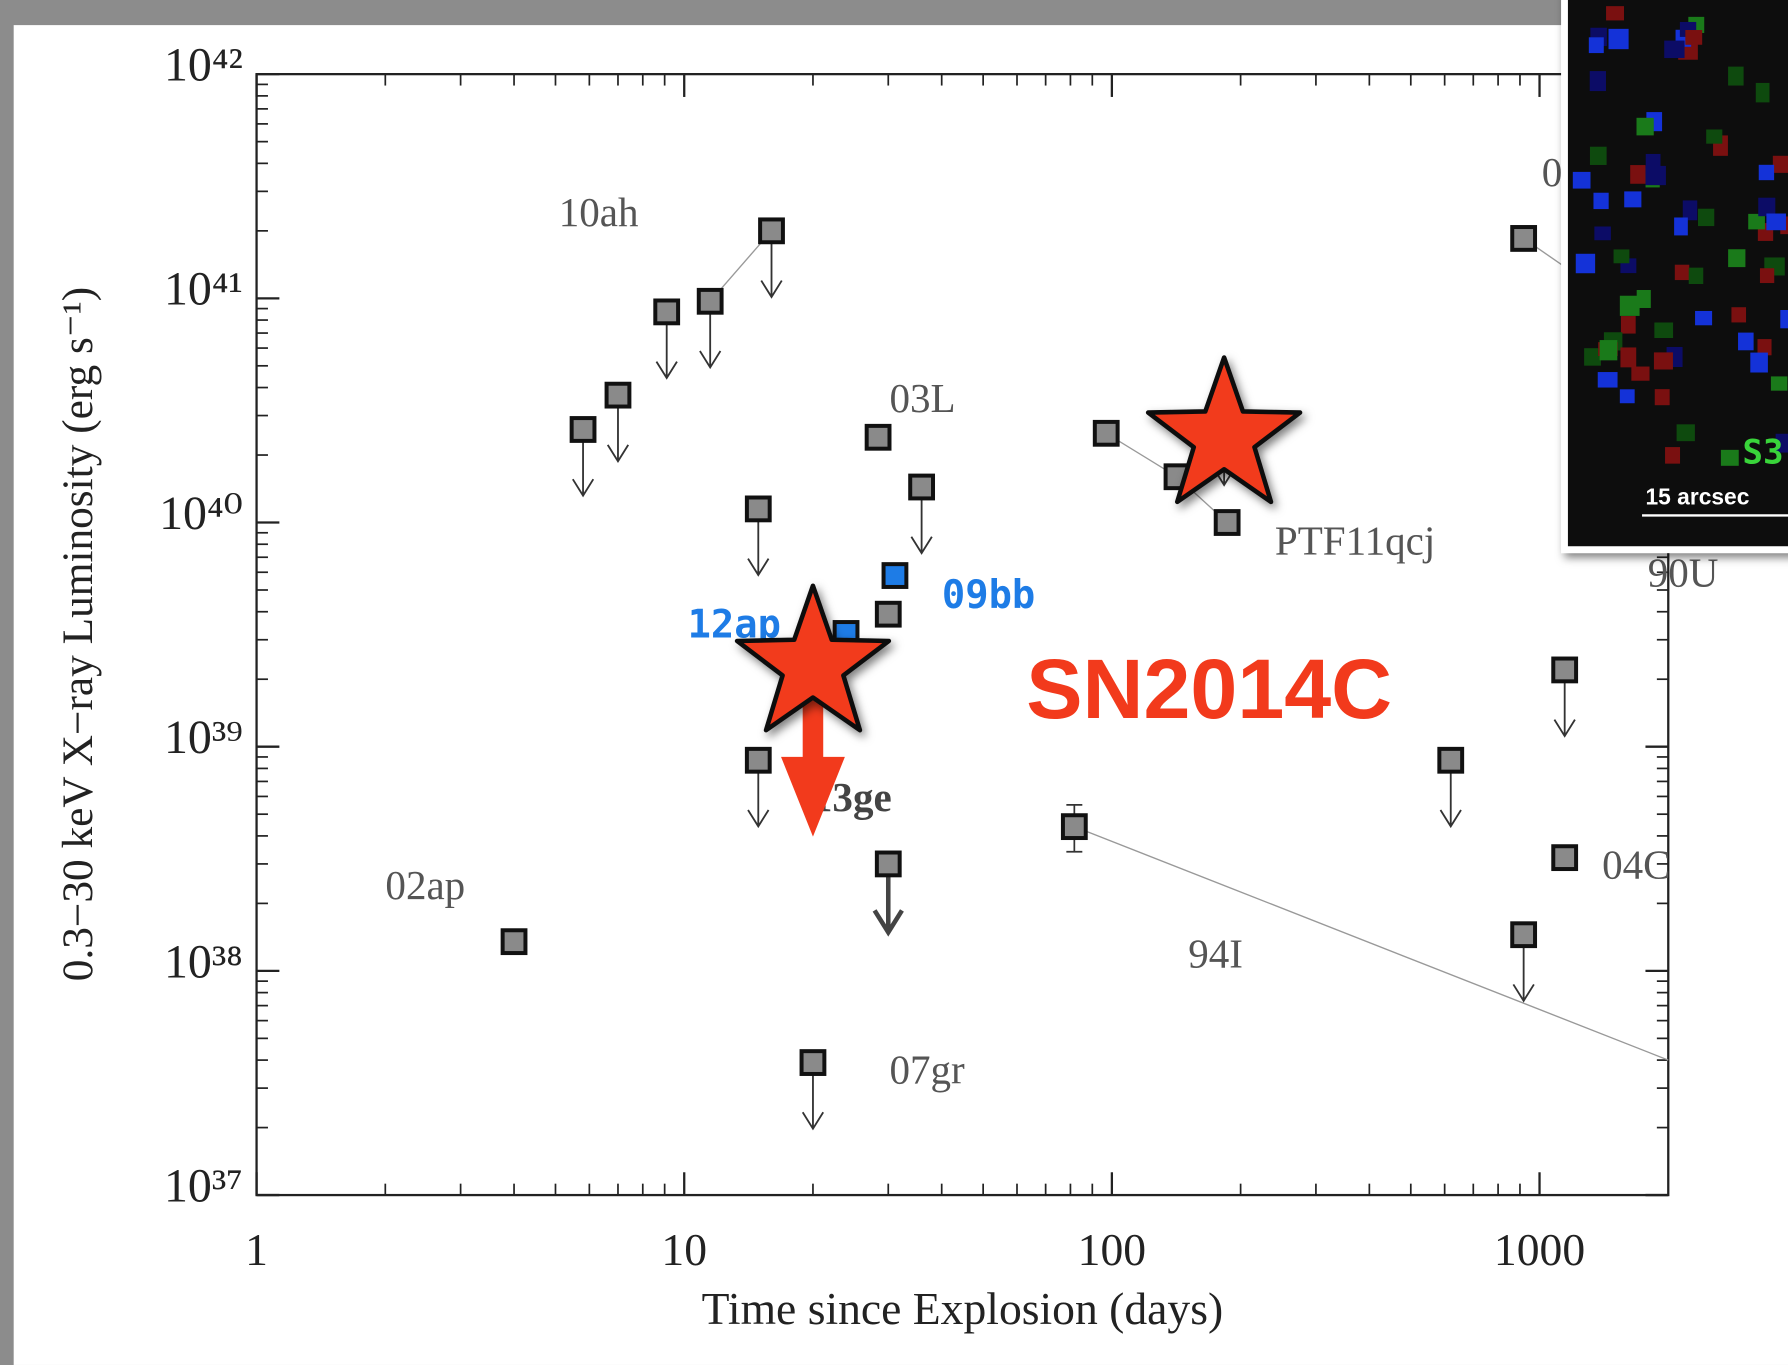 This screenshot has height=1365, width=1788. Describe the element at coordinates (256, 1249) in the screenshot. I see `x-tick-label: 1` at that location.